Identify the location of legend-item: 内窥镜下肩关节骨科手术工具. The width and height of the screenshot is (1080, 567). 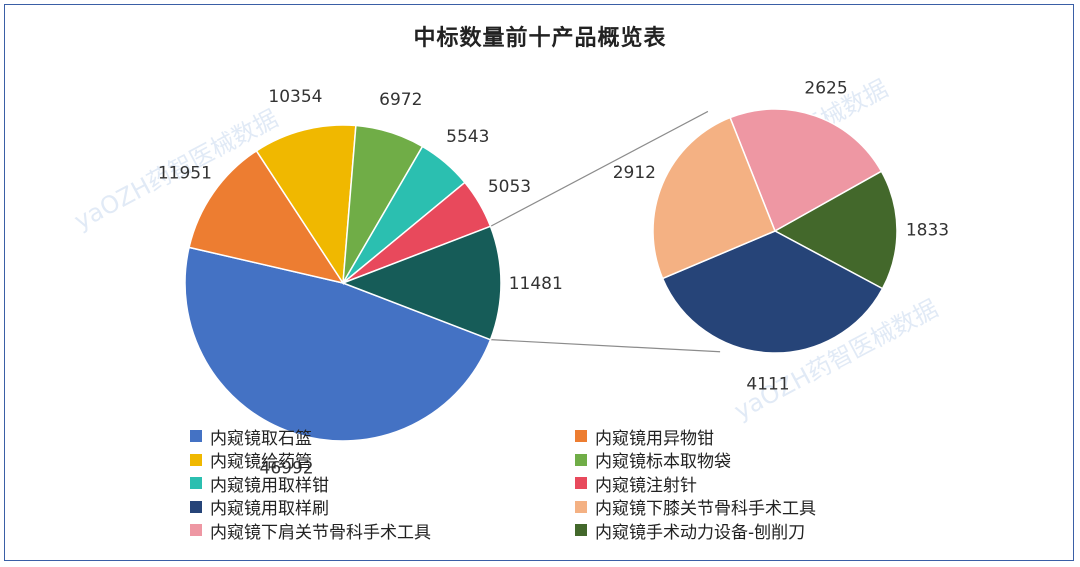
(310, 531).